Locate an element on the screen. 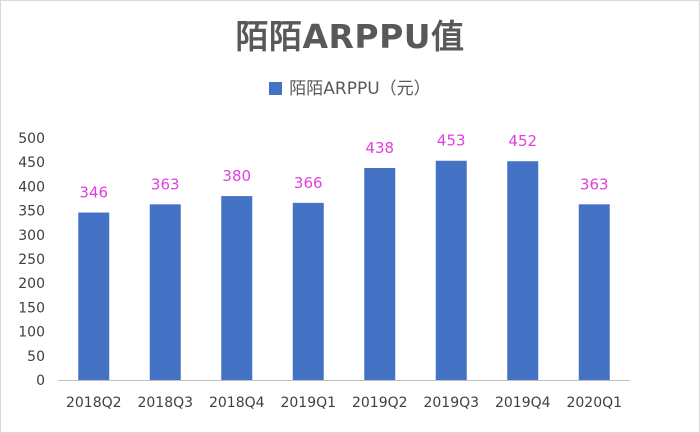 The width and height of the screenshot is (700, 433). data-label: 346 is located at coordinates (93, 193).